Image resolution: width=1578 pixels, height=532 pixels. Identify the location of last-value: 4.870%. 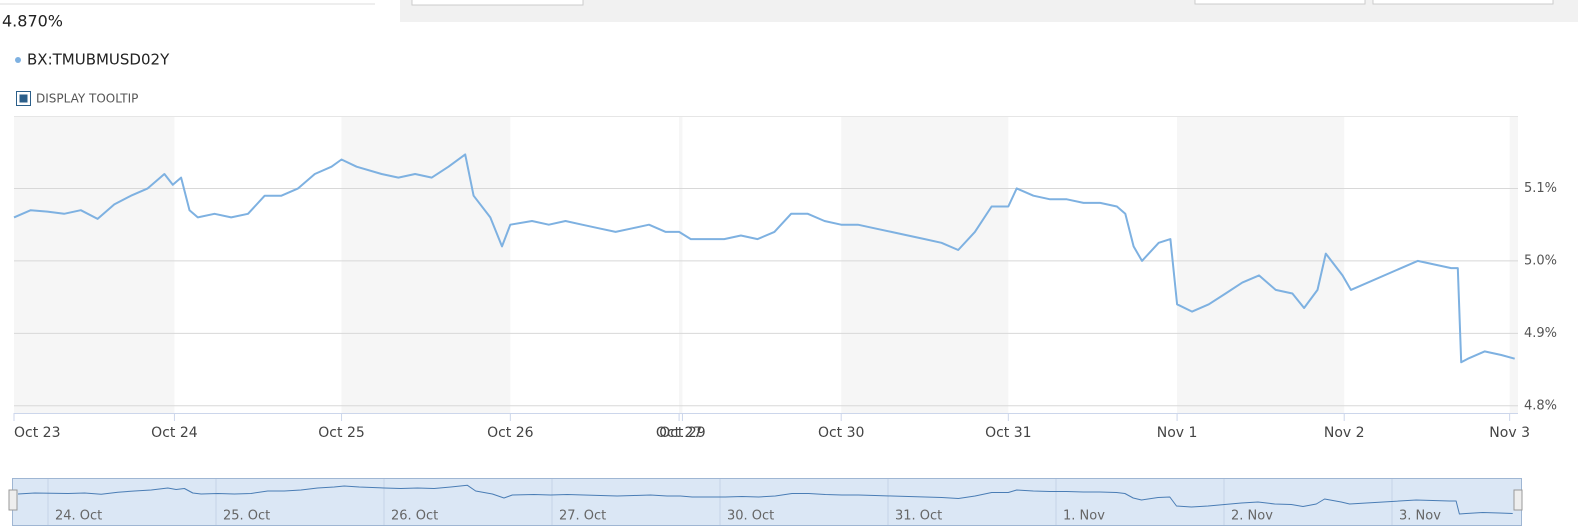
(32, 21).